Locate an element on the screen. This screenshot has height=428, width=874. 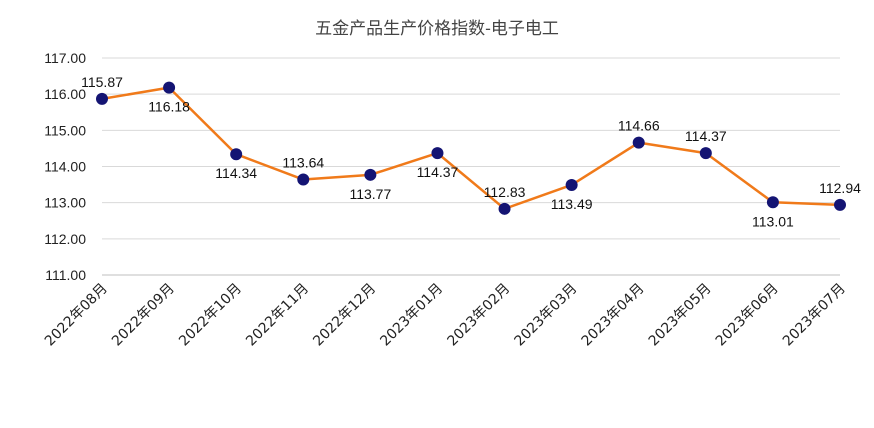
data-label: 115.87 is located at coordinates (102, 82).